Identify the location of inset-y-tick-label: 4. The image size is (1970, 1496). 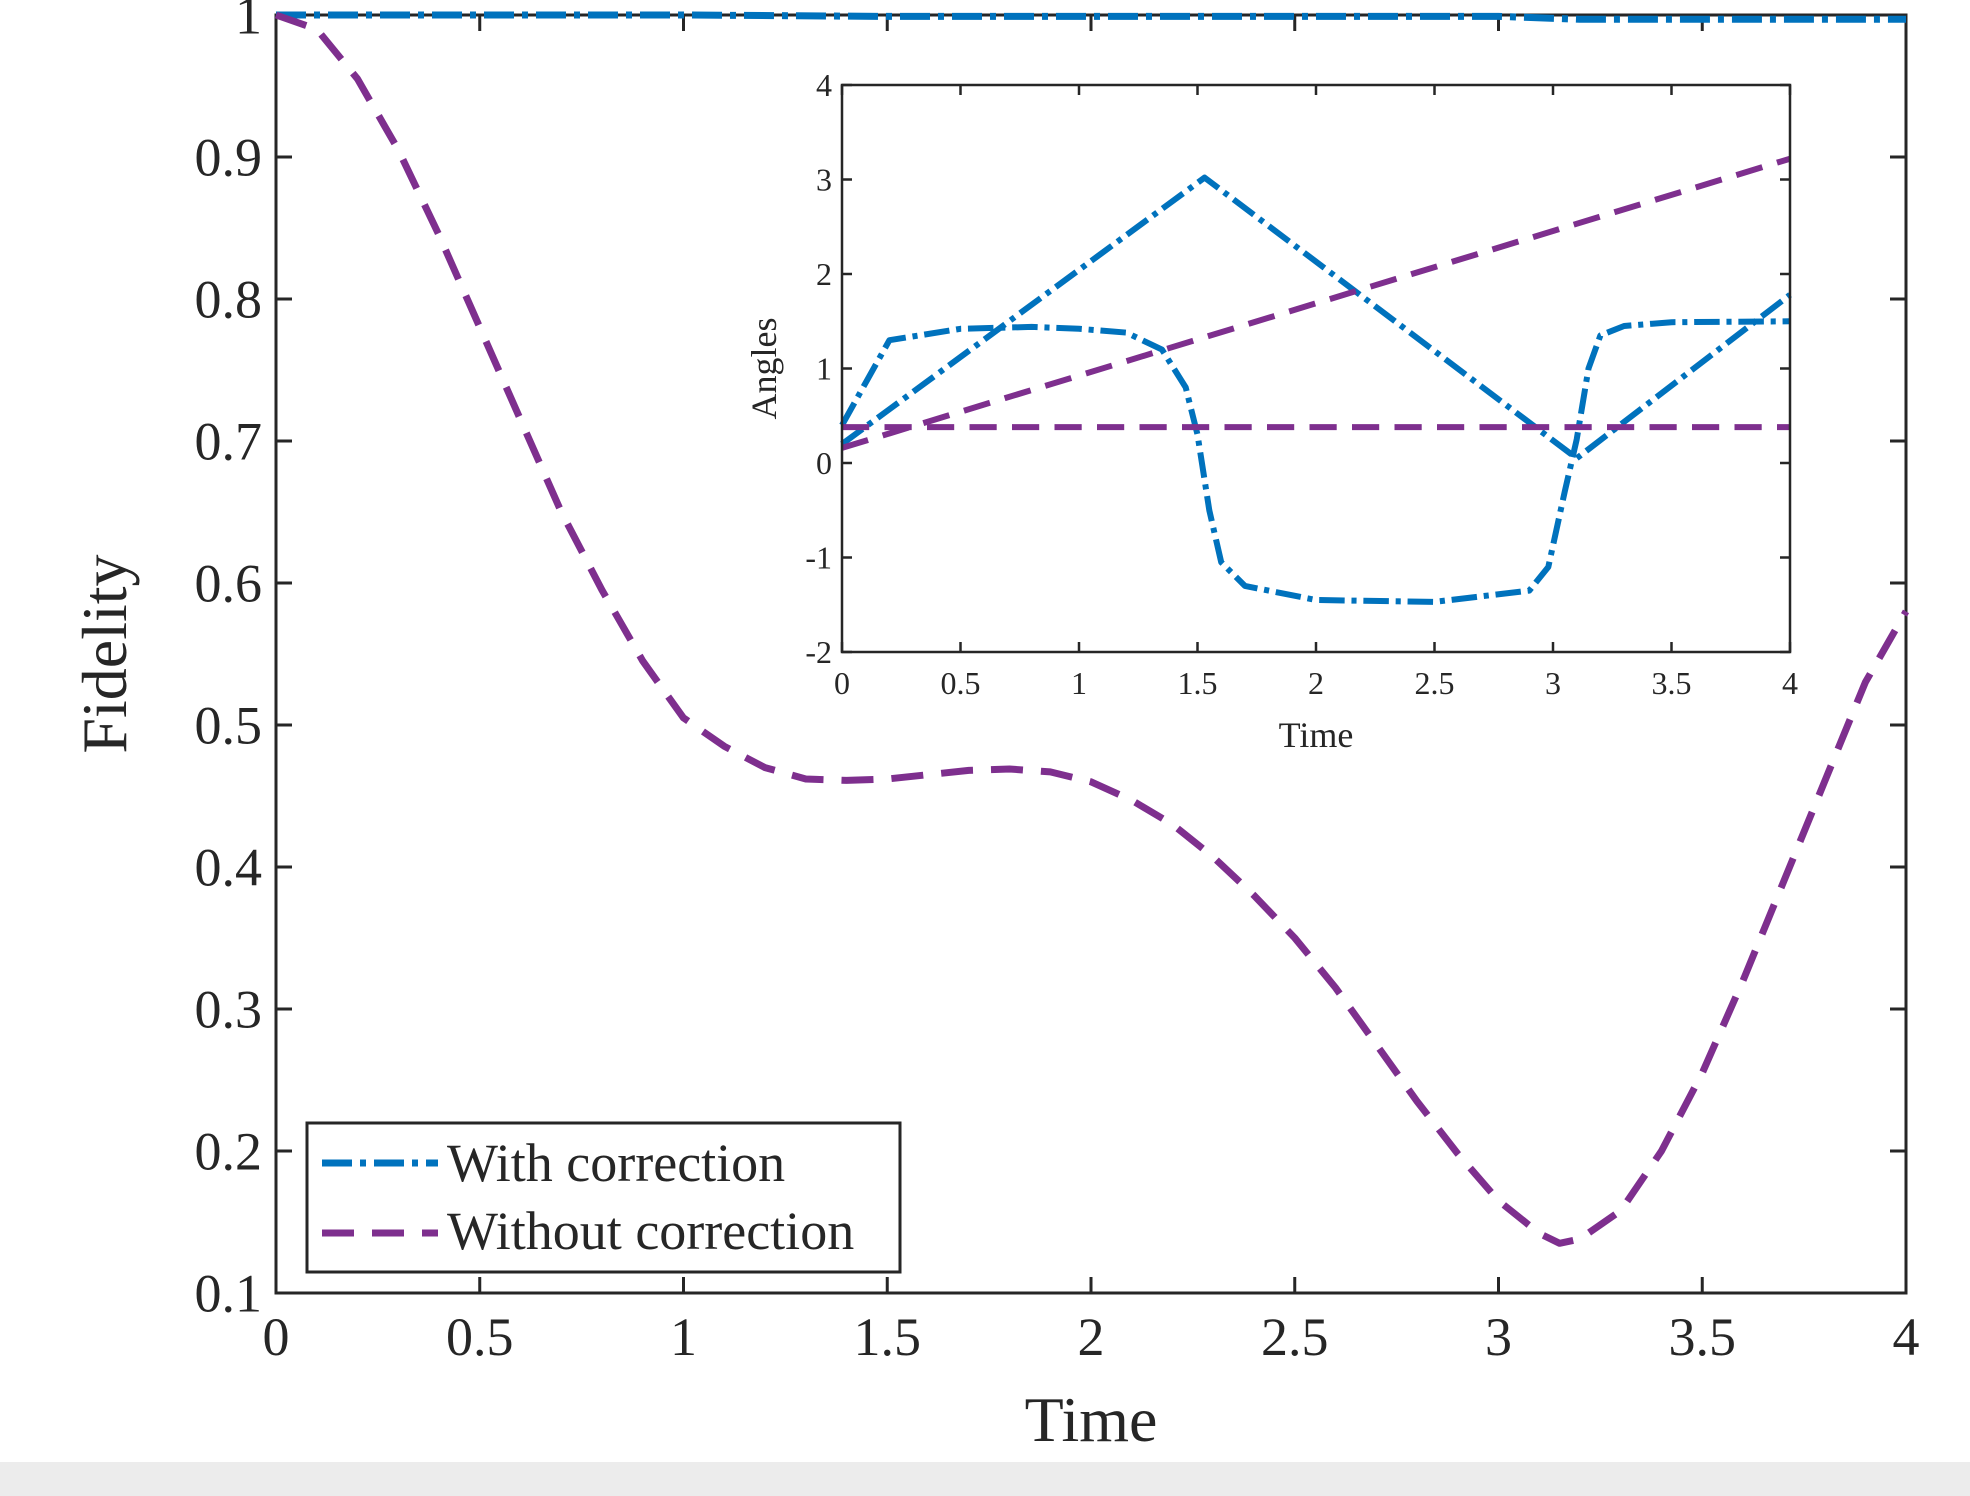
(824, 85).